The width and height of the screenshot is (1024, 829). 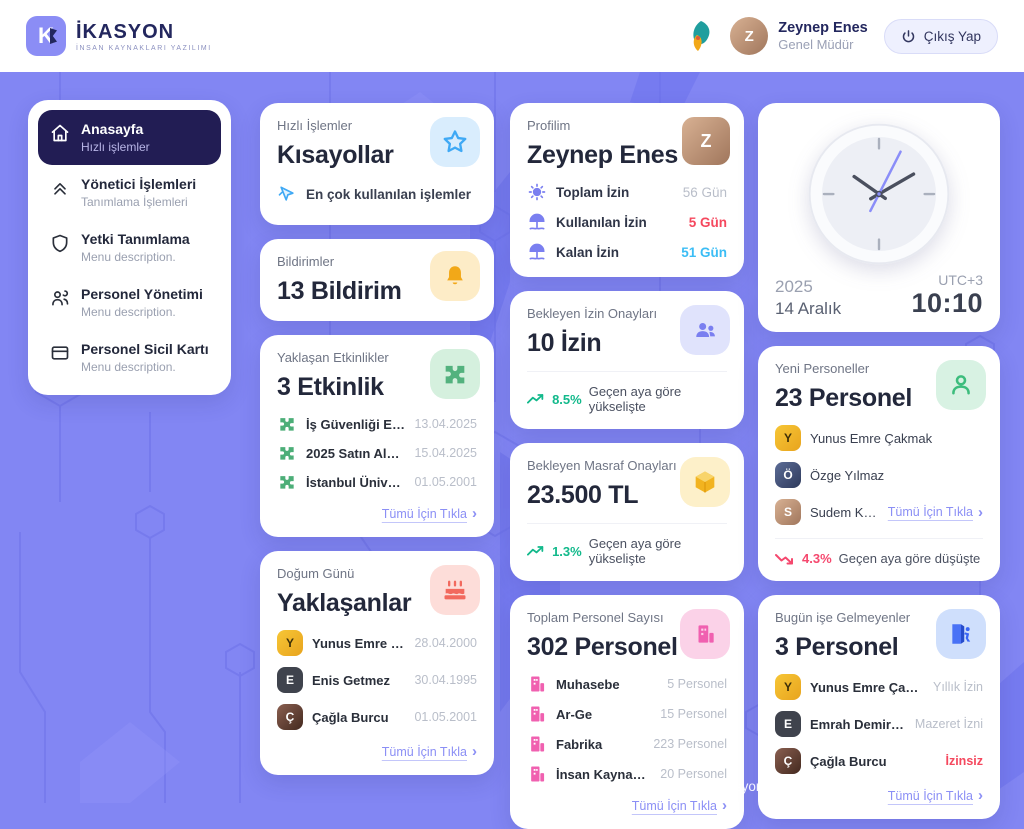 I want to click on avatar: Ç, so click(x=290, y=717).